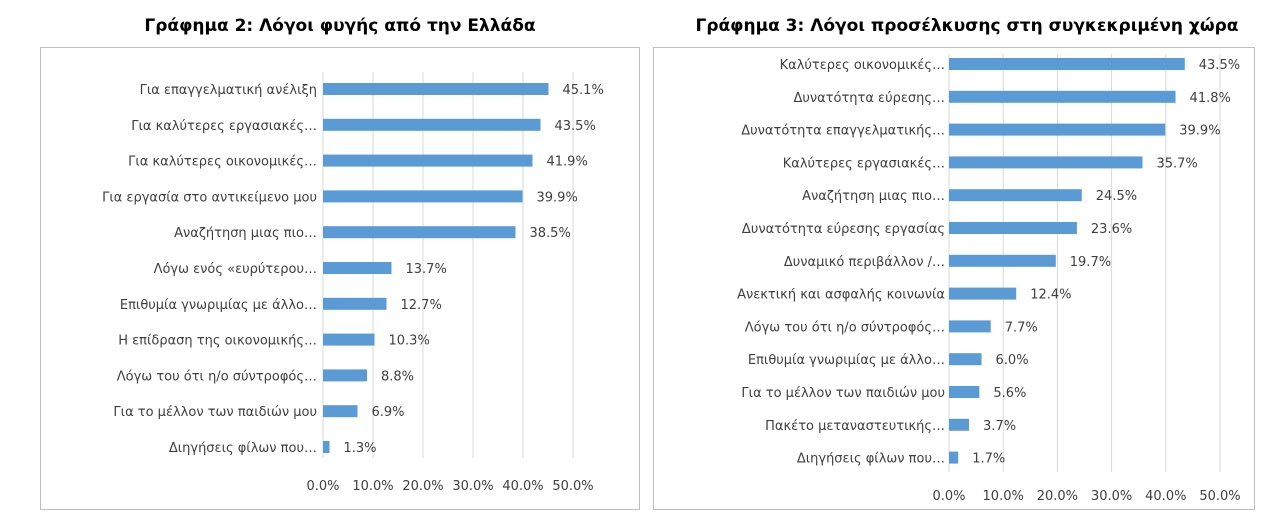 This screenshot has height=521, width=1285. What do you see at coordinates (422, 486) in the screenshot?
I see `left-x-tick-label: 20.0%` at bounding box center [422, 486].